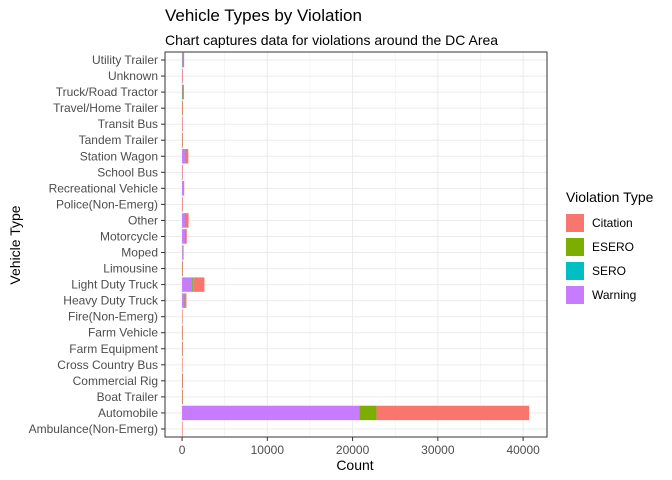 Image resolution: width=672 pixels, height=480 pixels. I want to click on y-tick-label: School Bus, so click(127, 172).